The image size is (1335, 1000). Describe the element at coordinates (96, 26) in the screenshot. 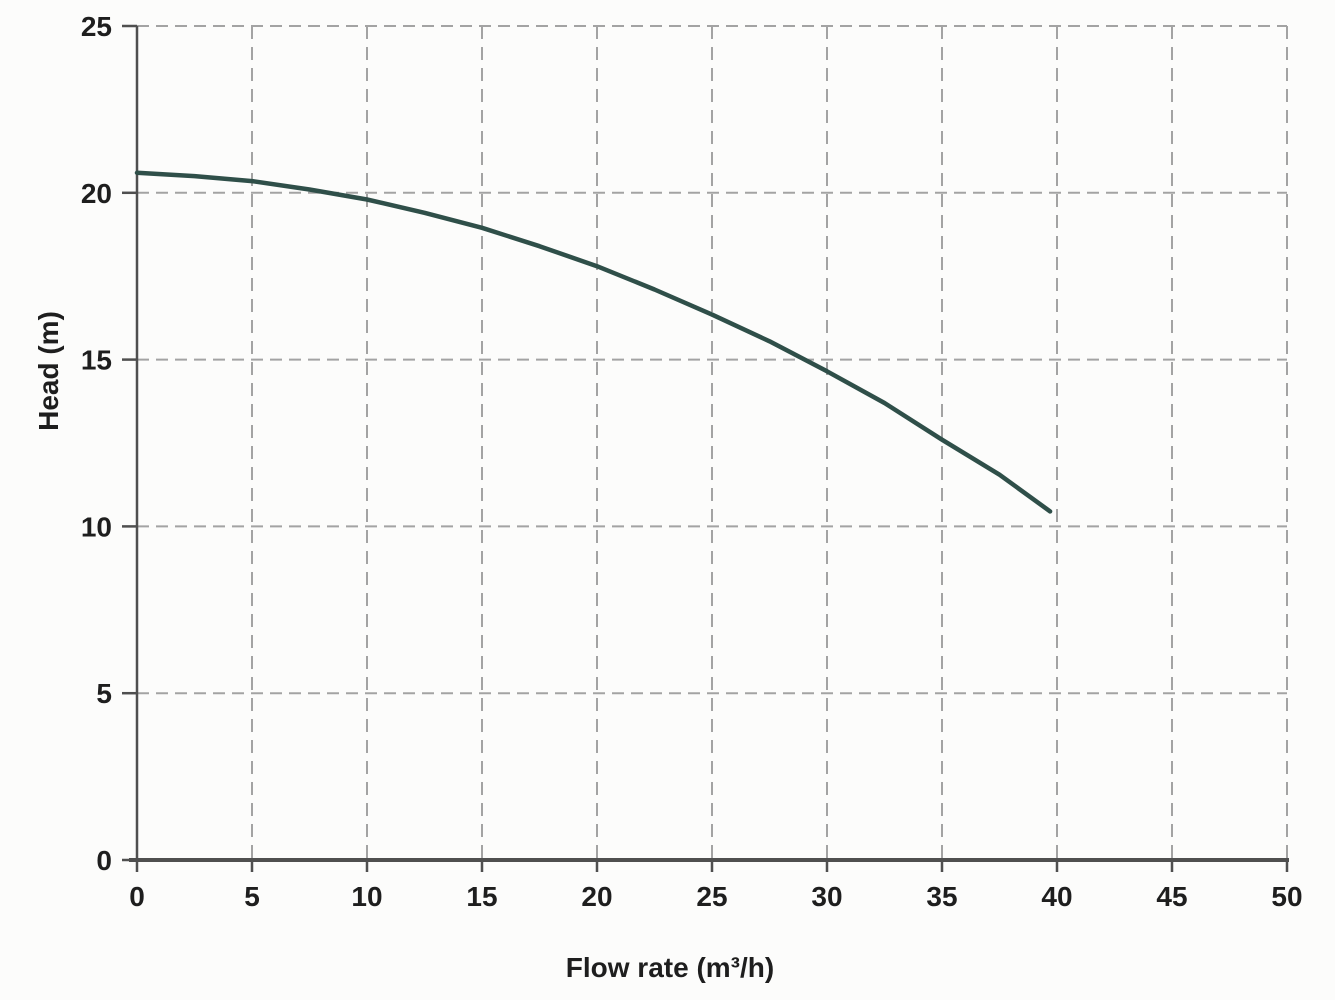

I see `y-tick-label: 25` at that location.